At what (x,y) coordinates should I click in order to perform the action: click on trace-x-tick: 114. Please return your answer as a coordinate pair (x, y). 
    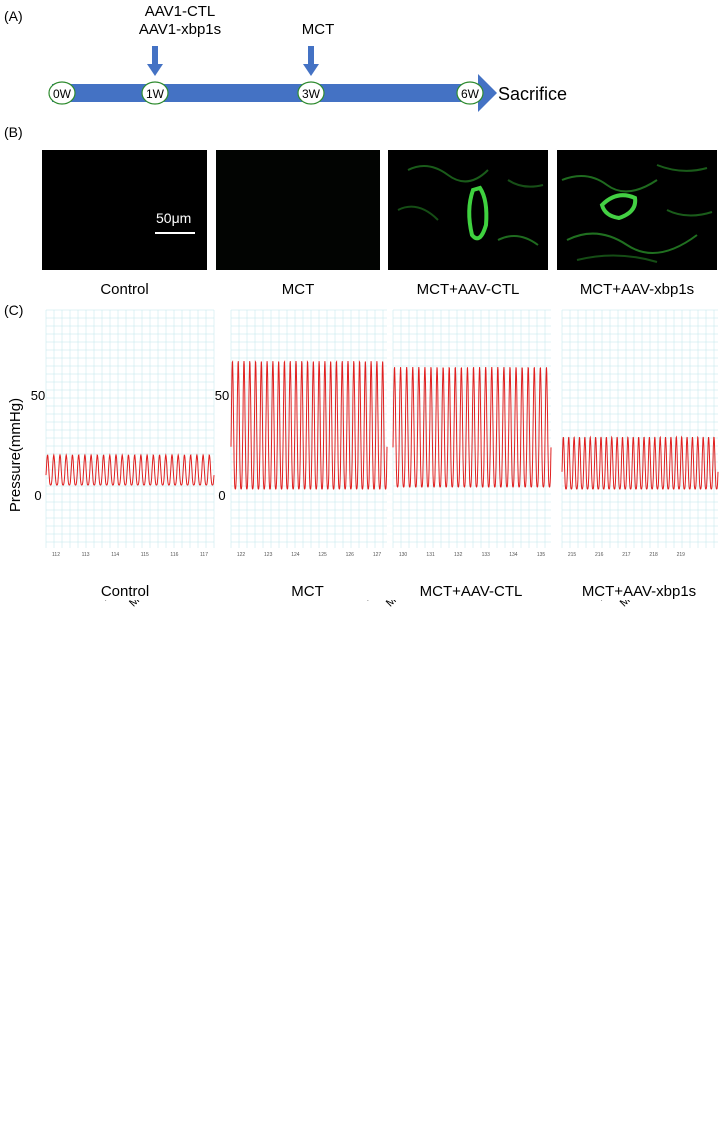
    Looking at the image, I should click on (115, 555).